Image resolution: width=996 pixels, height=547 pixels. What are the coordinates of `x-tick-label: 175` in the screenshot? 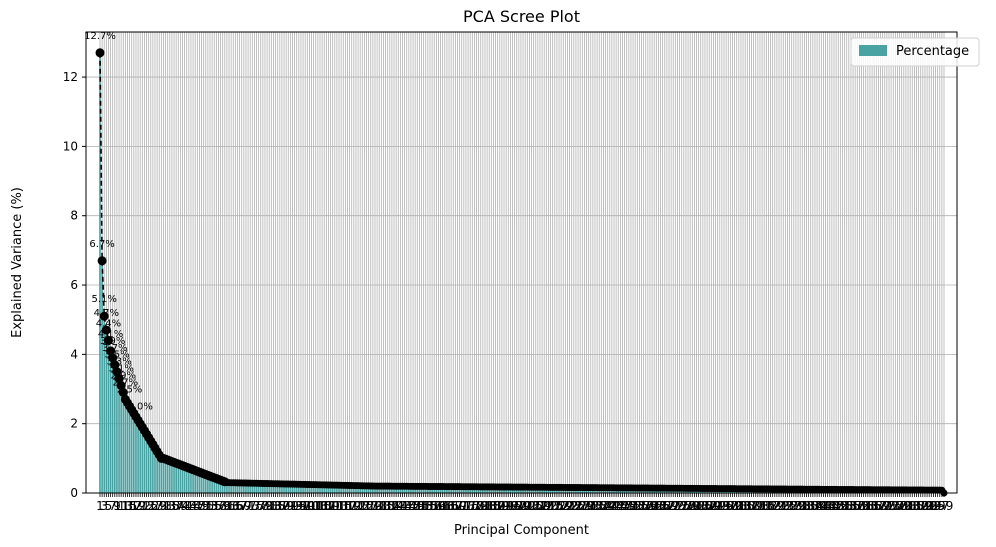 It's located at (468, 506).